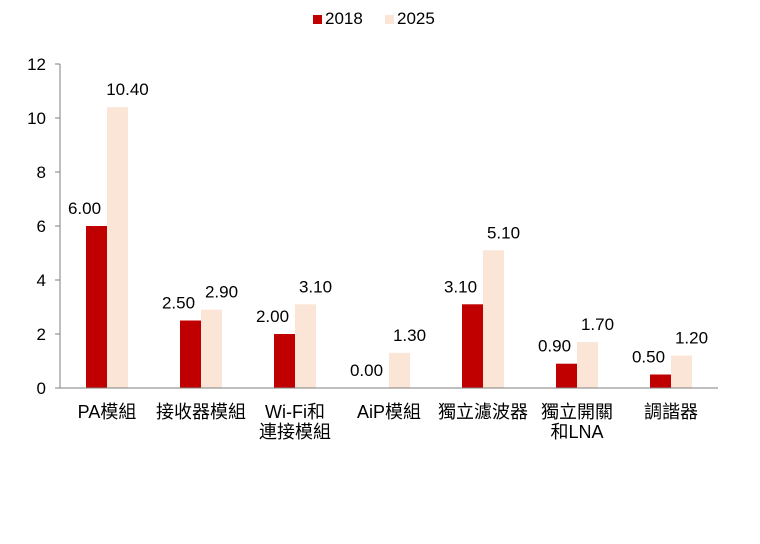  What do you see at coordinates (272, 316) in the screenshot?
I see `data-label-2018-2: 2.00` at bounding box center [272, 316].